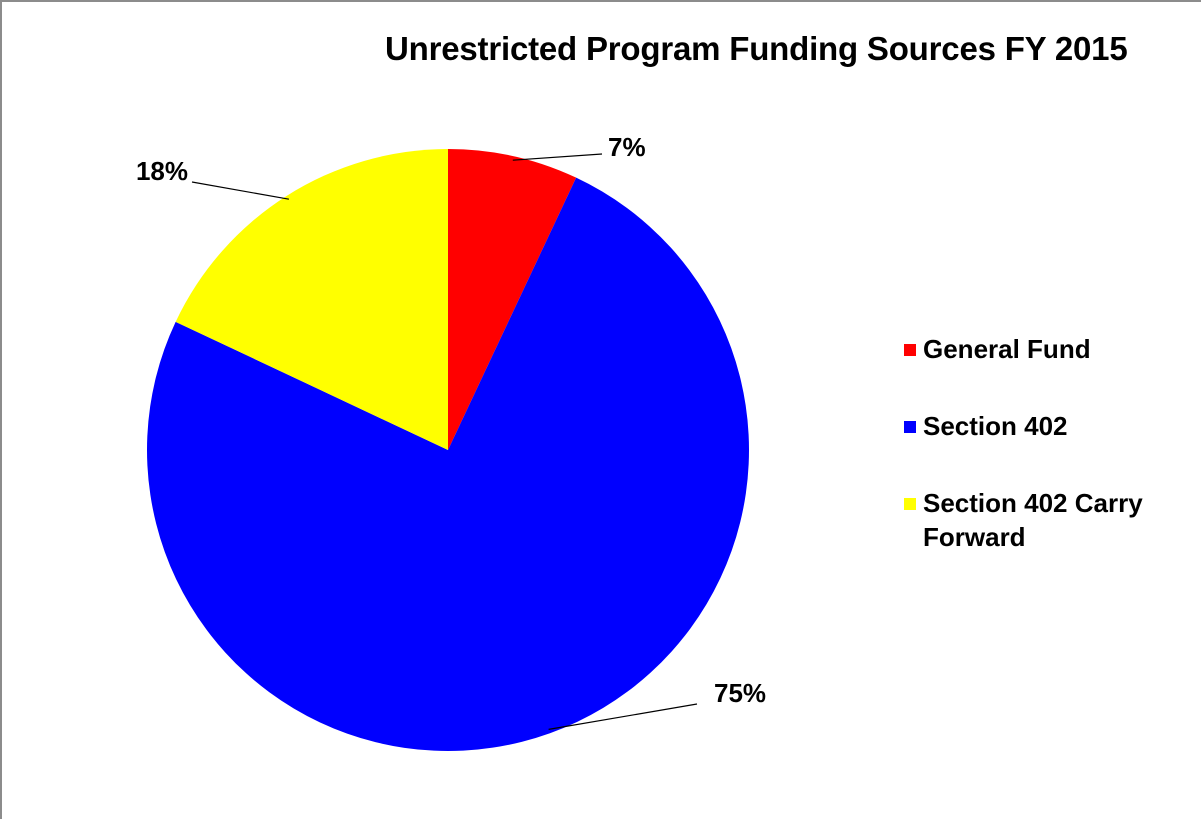 This screenshot has height=821, width=1201. I want to click on legend-label-section-402-carry-forward: Section 402 Carry Forward, so click(1033, 520).